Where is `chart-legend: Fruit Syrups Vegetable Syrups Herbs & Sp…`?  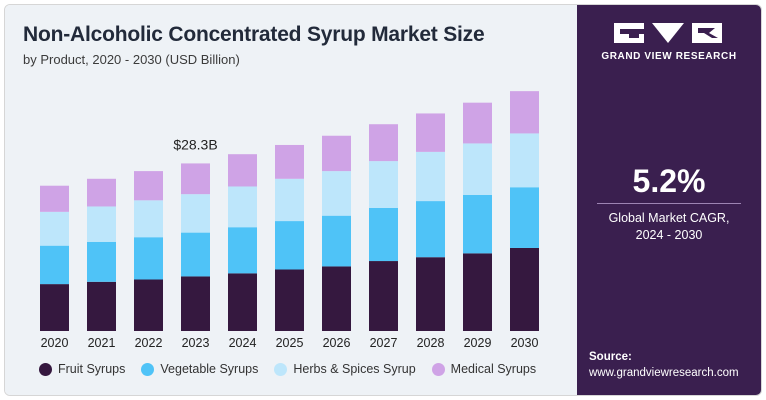 chart-legend: Fruit Syrups Vegetable Syrups Herbs & Sp… is located at coordinates (287, 369).